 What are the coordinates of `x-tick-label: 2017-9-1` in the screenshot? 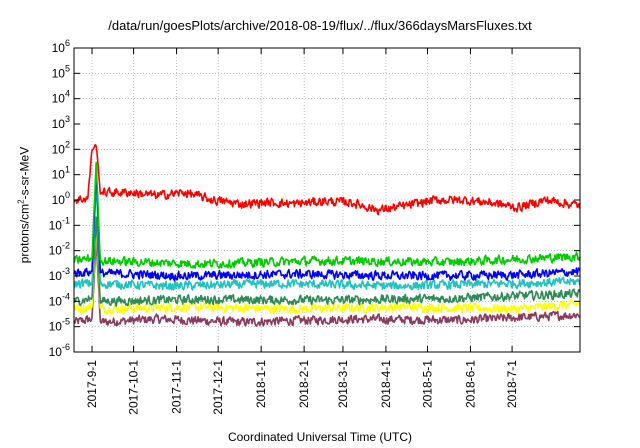 It's located at (92, 384).